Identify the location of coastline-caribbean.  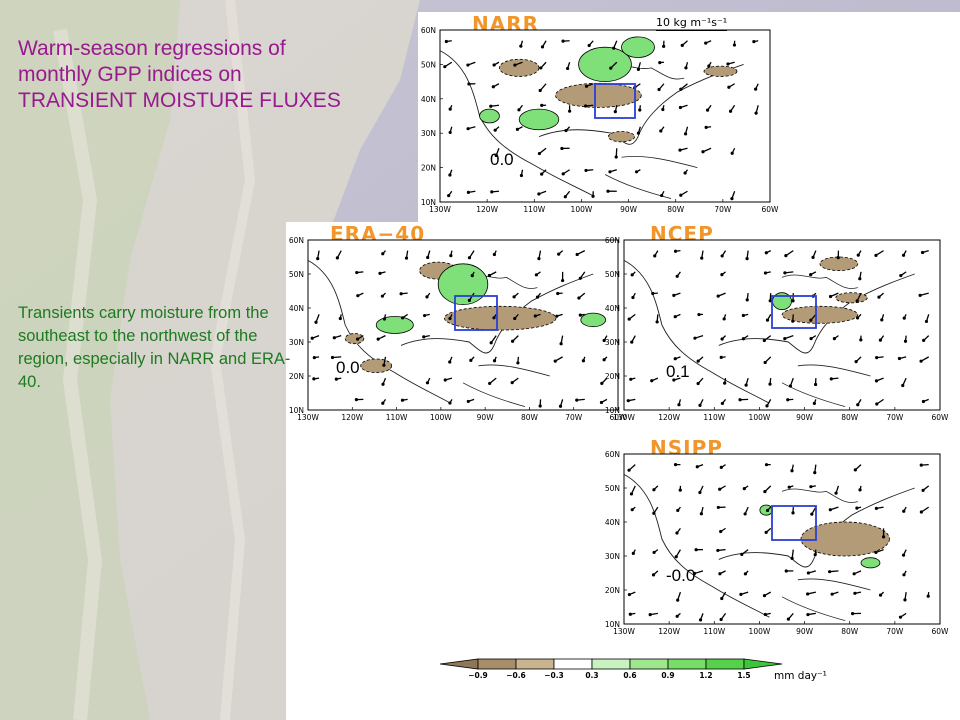
(506, 385).